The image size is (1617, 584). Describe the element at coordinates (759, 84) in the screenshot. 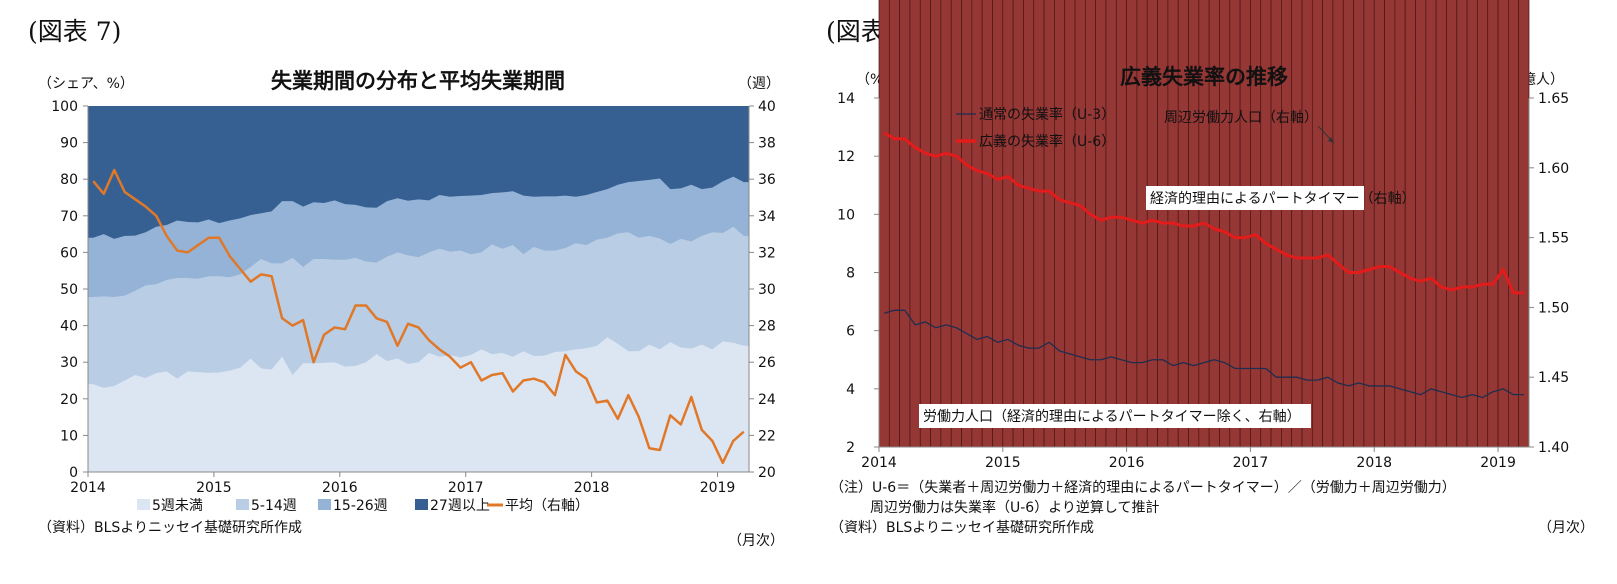

I see `chart-7-right-axis-unit: （週）` at that location.